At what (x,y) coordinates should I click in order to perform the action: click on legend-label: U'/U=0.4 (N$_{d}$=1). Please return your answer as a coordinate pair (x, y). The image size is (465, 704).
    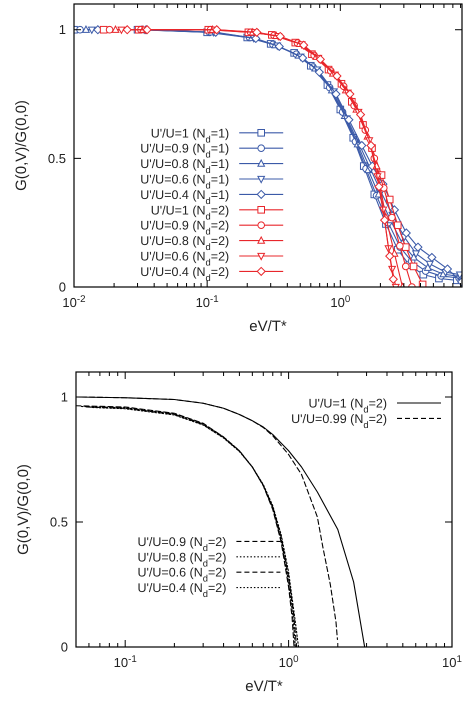
    Looking at the image, I should click on (185, 197).